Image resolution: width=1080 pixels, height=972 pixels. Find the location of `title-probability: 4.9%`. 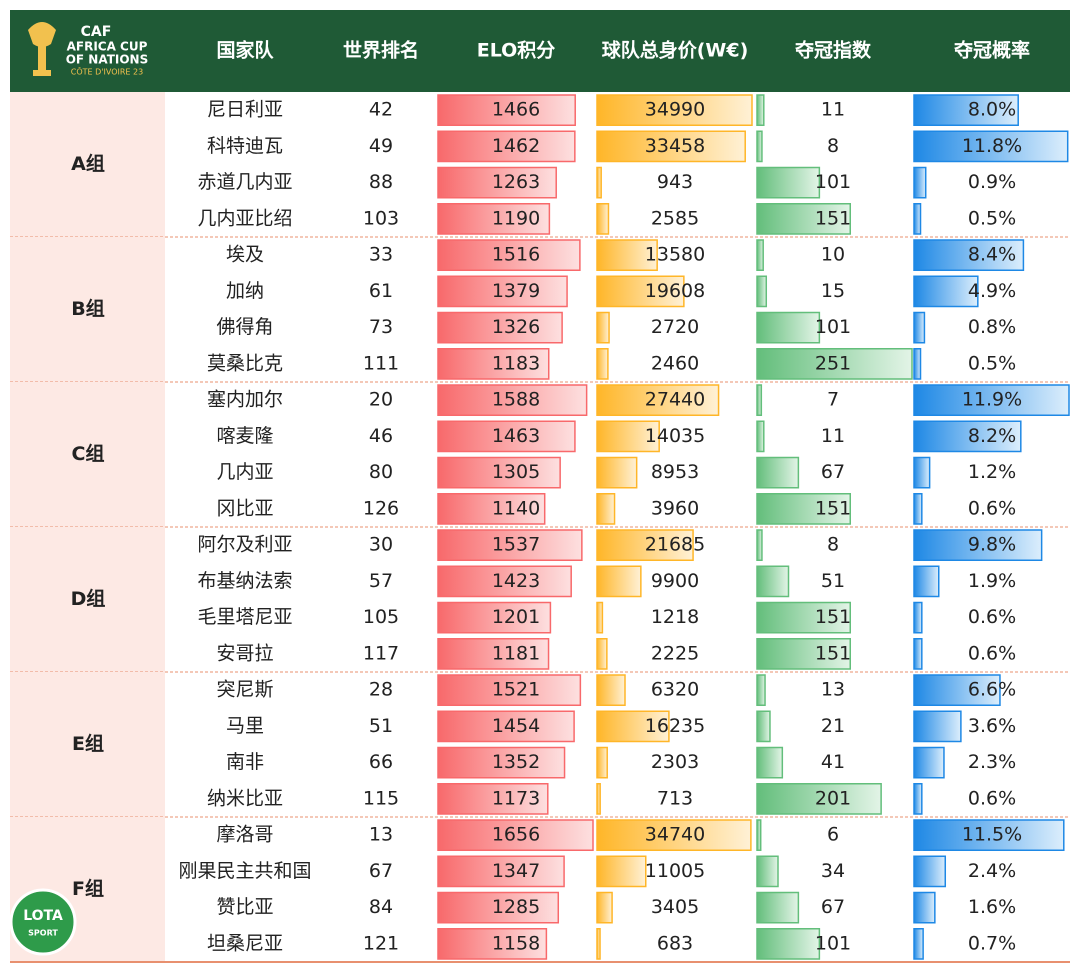

title-probability: 4.9% is located at coordinates (992, 291).